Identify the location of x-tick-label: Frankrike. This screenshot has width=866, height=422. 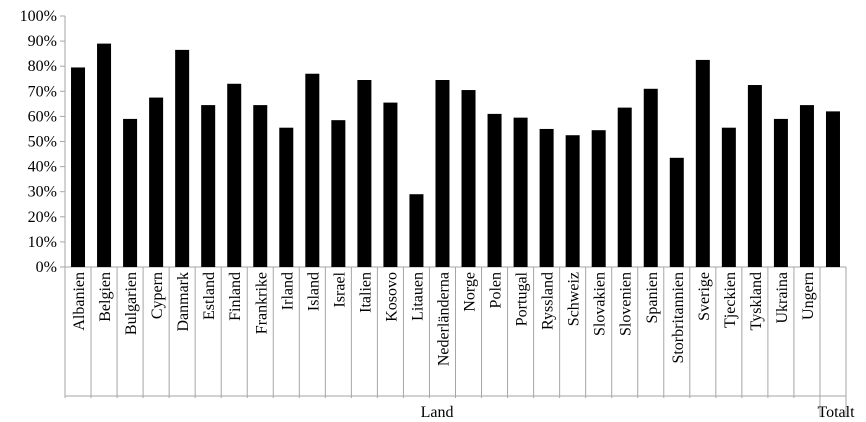
(261, 303).